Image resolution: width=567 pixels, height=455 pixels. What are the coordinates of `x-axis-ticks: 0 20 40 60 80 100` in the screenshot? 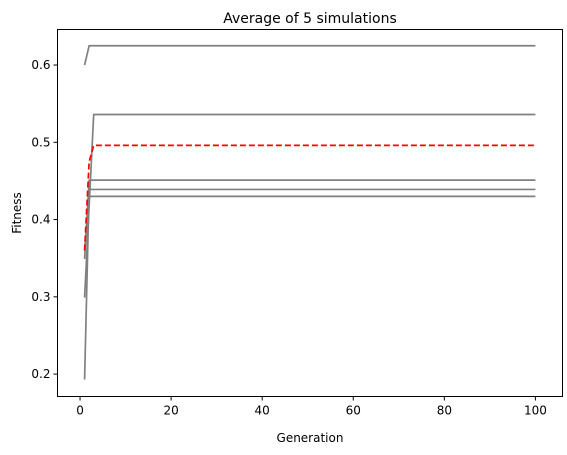 It's located at (311, 407).